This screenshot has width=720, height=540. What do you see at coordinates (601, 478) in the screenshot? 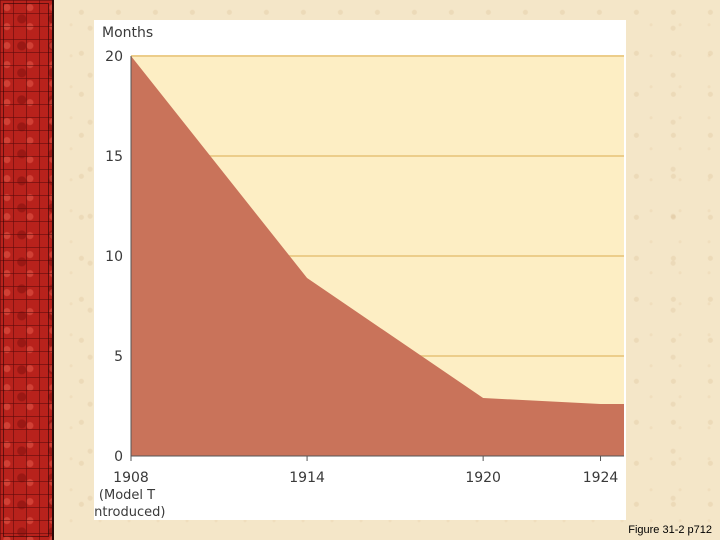
I see `x-tick-label-1924: 1924` at bounding box center [601, 478].